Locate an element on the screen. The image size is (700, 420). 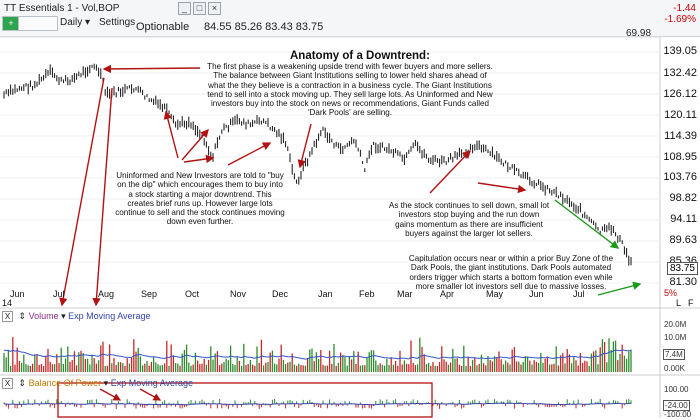
month-label: Apr is located at coordinates (447, 294).